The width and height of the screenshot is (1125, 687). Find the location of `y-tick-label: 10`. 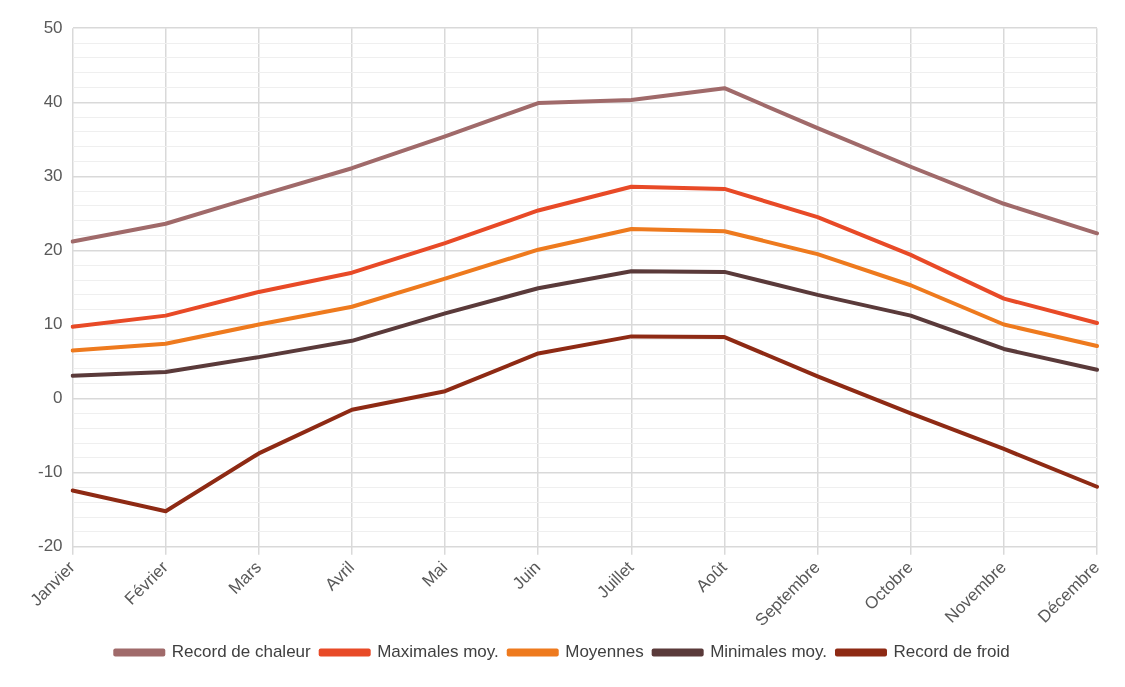

y-tick-label: 10 is located at coordinates (53, 324).